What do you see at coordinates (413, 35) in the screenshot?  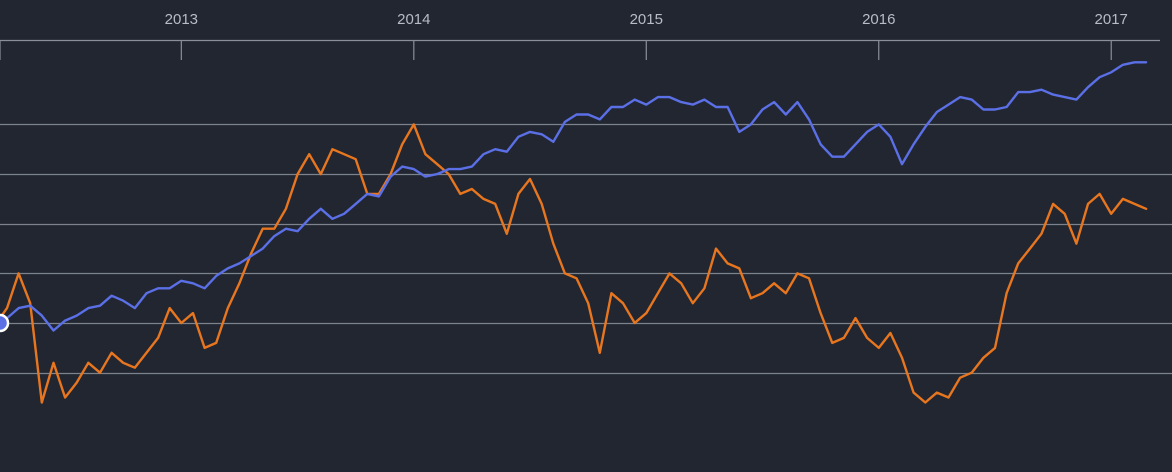 I see `x-tick-2014: 2014` at bounding box center [413, 35].